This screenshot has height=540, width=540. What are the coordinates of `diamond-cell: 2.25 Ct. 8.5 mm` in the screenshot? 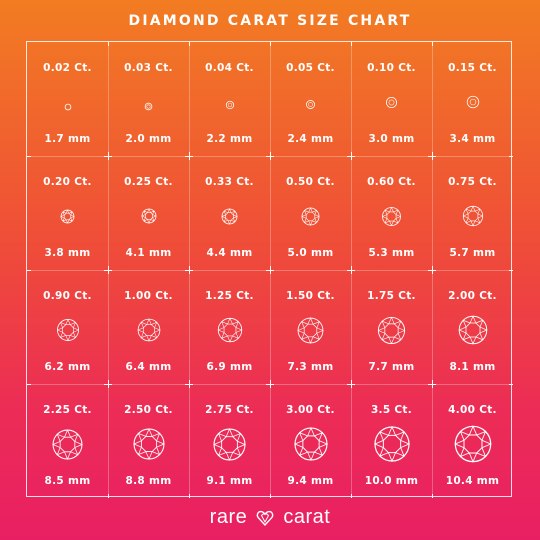 It's located at (67, 441).